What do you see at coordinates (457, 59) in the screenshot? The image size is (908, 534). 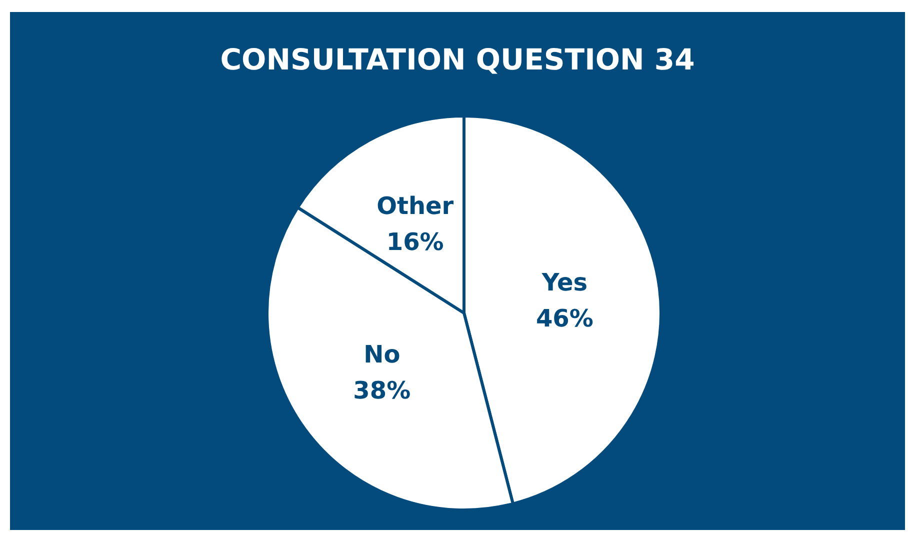 I see `chart-title: CONSULTATION QUESTION 34` at bounding box center [457, 59].